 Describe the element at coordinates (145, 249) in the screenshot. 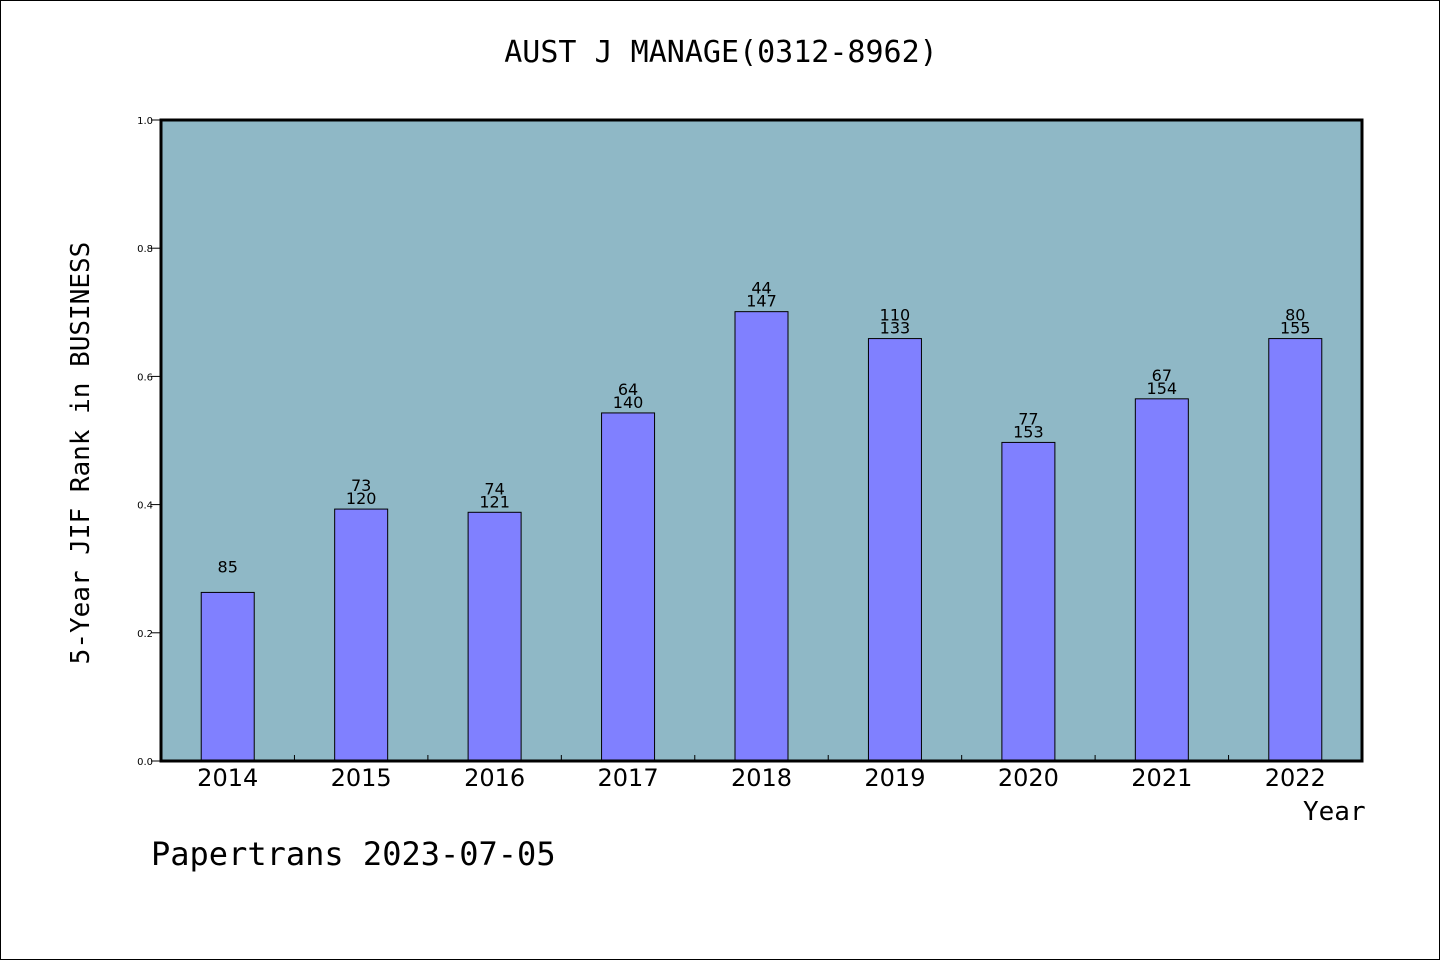

I see `y-tick-label: 0.8` at that location.